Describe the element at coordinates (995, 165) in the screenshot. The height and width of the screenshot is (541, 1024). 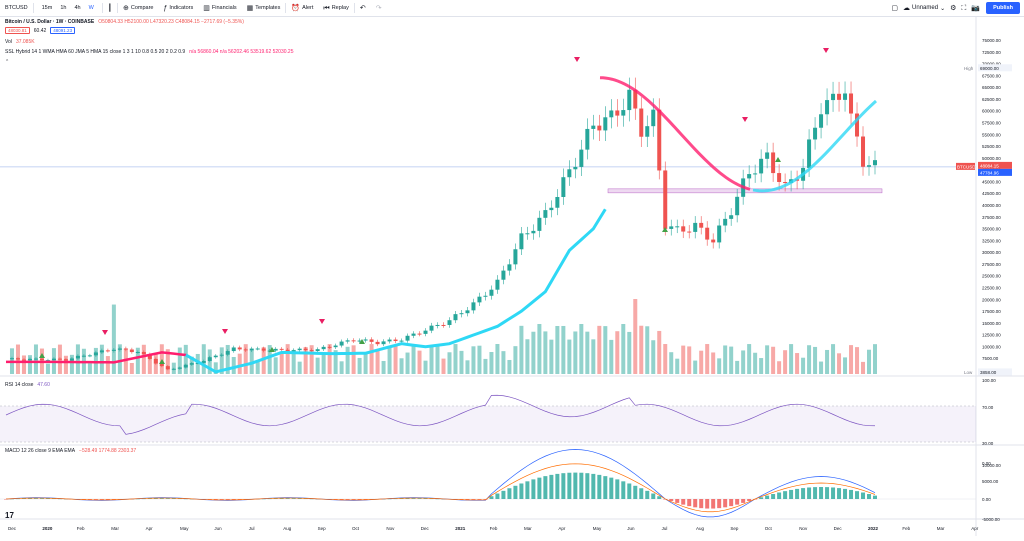
I see `last-price-tag-bg` at that location.